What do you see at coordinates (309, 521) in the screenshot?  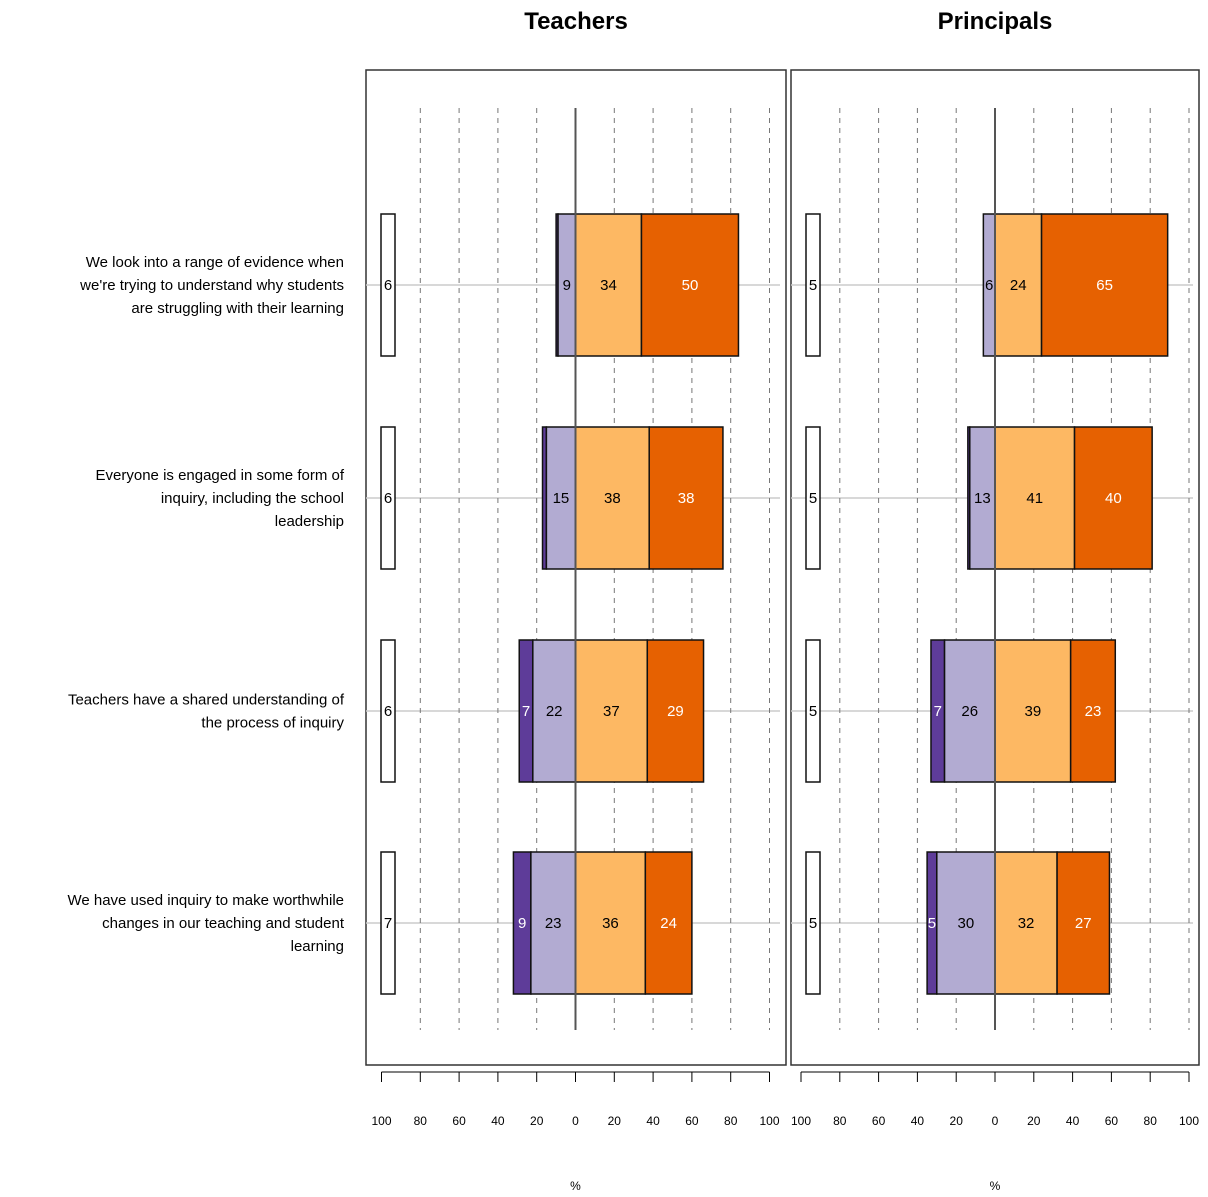 I see `category-label: leadership` at bounding box center [309, 521].